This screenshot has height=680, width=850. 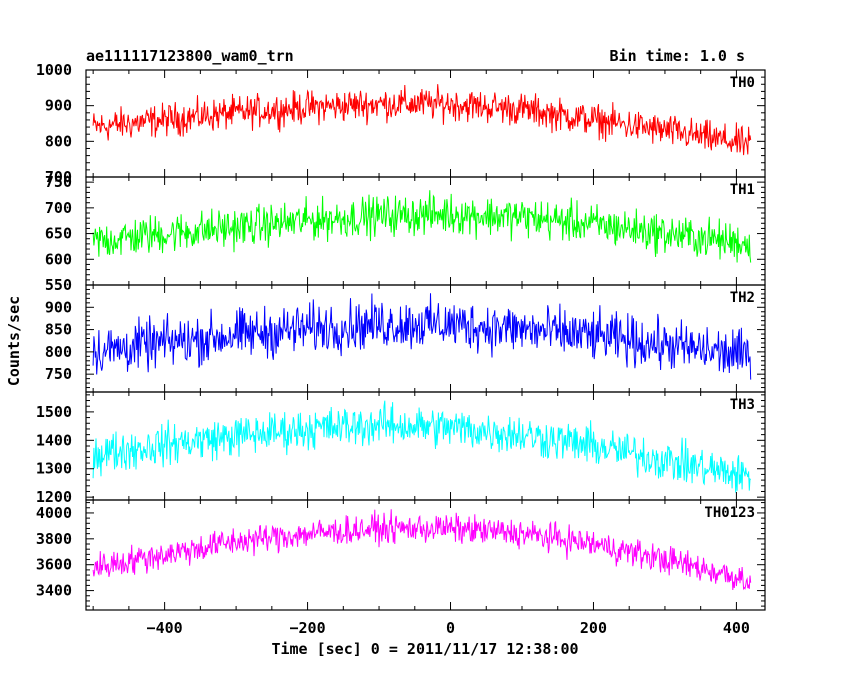 What do you see at coordinates (422, 446) in the screenshot?
I see `series-line-th3` at bounding box center [422, 446].